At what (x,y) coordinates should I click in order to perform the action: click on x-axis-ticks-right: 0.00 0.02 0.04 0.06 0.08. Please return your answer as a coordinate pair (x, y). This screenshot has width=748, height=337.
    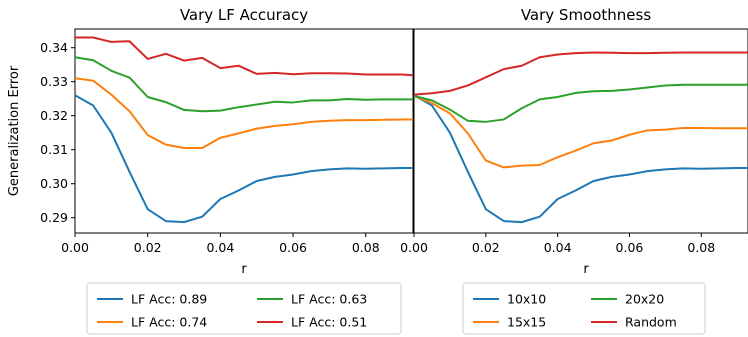
    Looking at the image, I should click on (557, 244).